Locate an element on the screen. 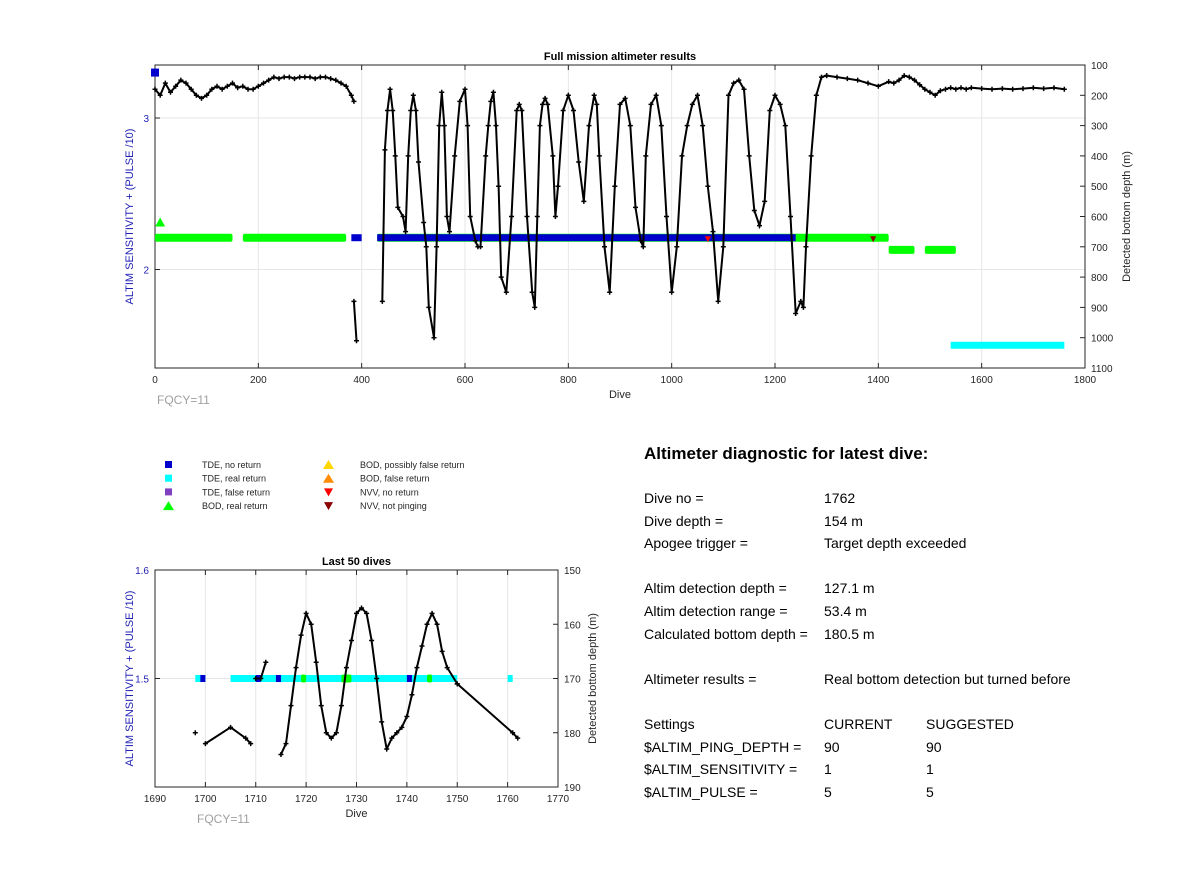 The height and width of the screenshot is (885, 1200). y-right-tick-label: 800 is located at coordinates (1099, 278).